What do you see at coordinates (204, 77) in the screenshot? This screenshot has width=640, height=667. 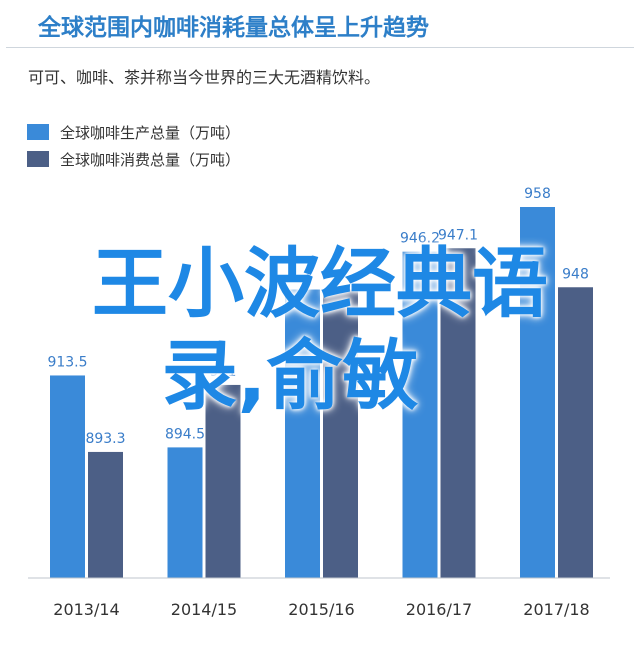 I see `chart-subtitle: 可可、咖啡、茶并称当今世界的三大无酒精饮料。` at bounding box center [204, 77].